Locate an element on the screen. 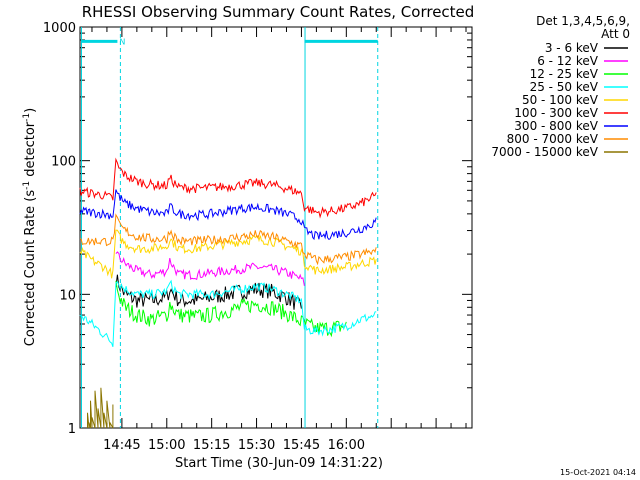  y-tick-label: 1000 is located at coordinates (59, 28).